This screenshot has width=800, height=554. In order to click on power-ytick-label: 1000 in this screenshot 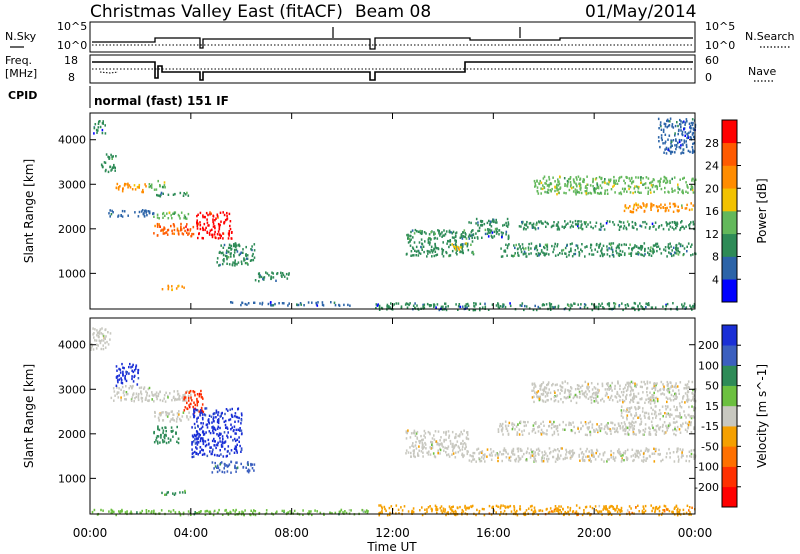, I will do `click(72, 273)`.